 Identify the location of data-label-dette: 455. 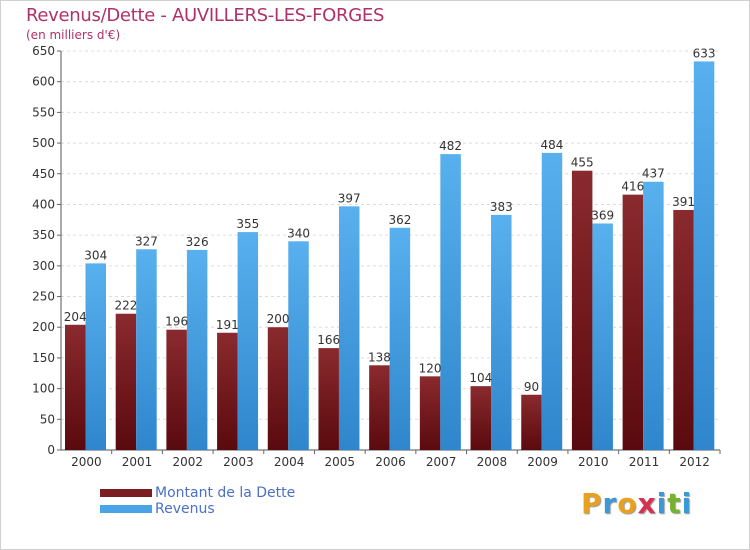
(582, 163).